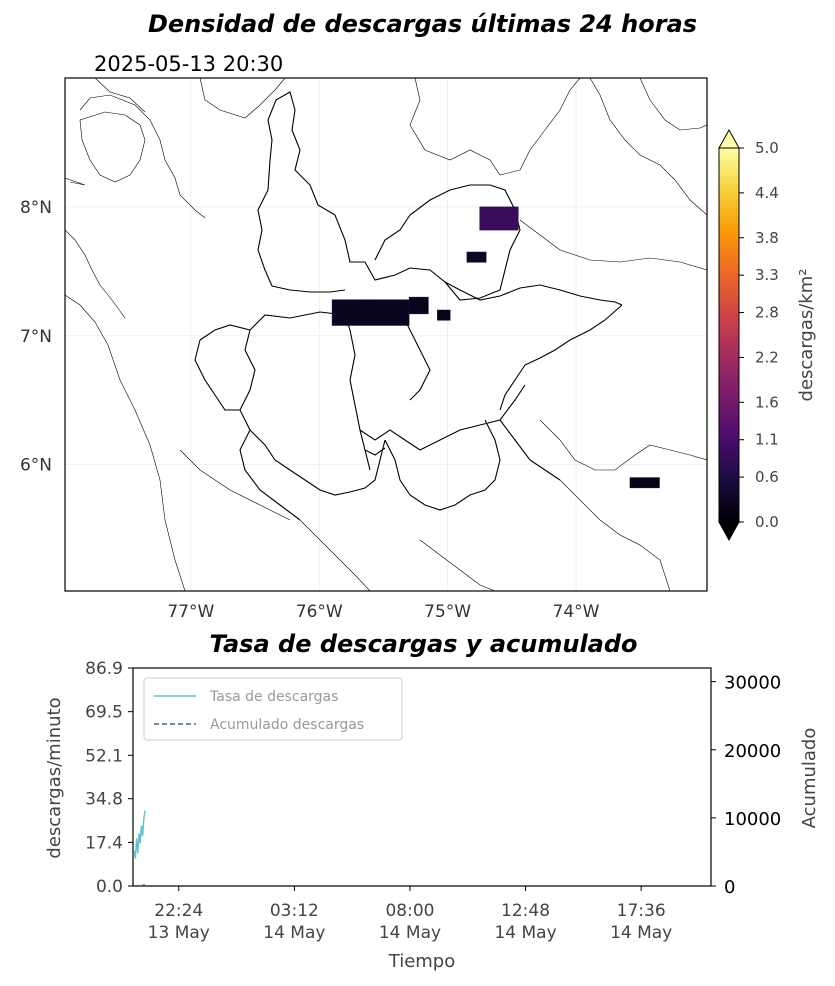 Image resolution: width=835 pixels, height=986 pixels. What do you see at coordinates (140, 885) in the screenshot?
I see `cumulative-series-line` at bounding box center [140, 885].